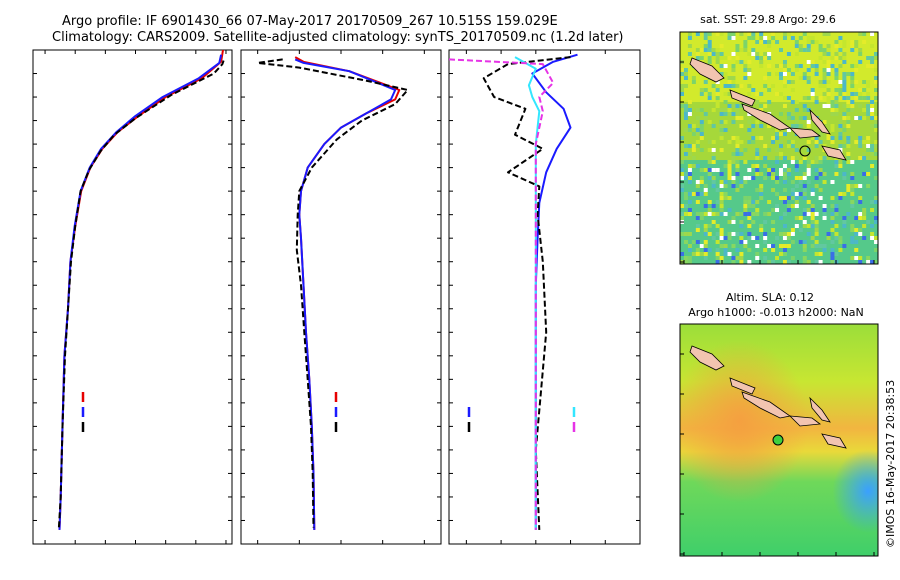 The image size is (900, 580). What do you see at coordinates (776, 312) in the screenshot?
I see `sla-map-title-2: Argo h1000: -0.013 h2000: NaN` at bounding box center [776, 312].